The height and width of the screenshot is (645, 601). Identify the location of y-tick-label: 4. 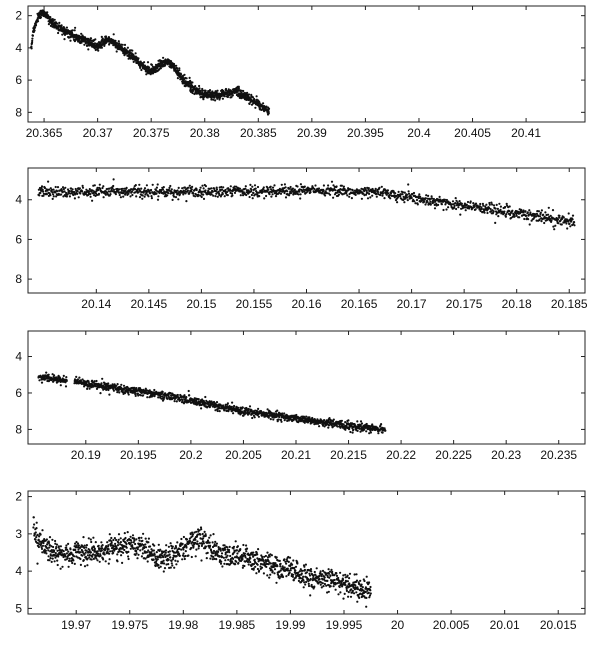
(18, 48).